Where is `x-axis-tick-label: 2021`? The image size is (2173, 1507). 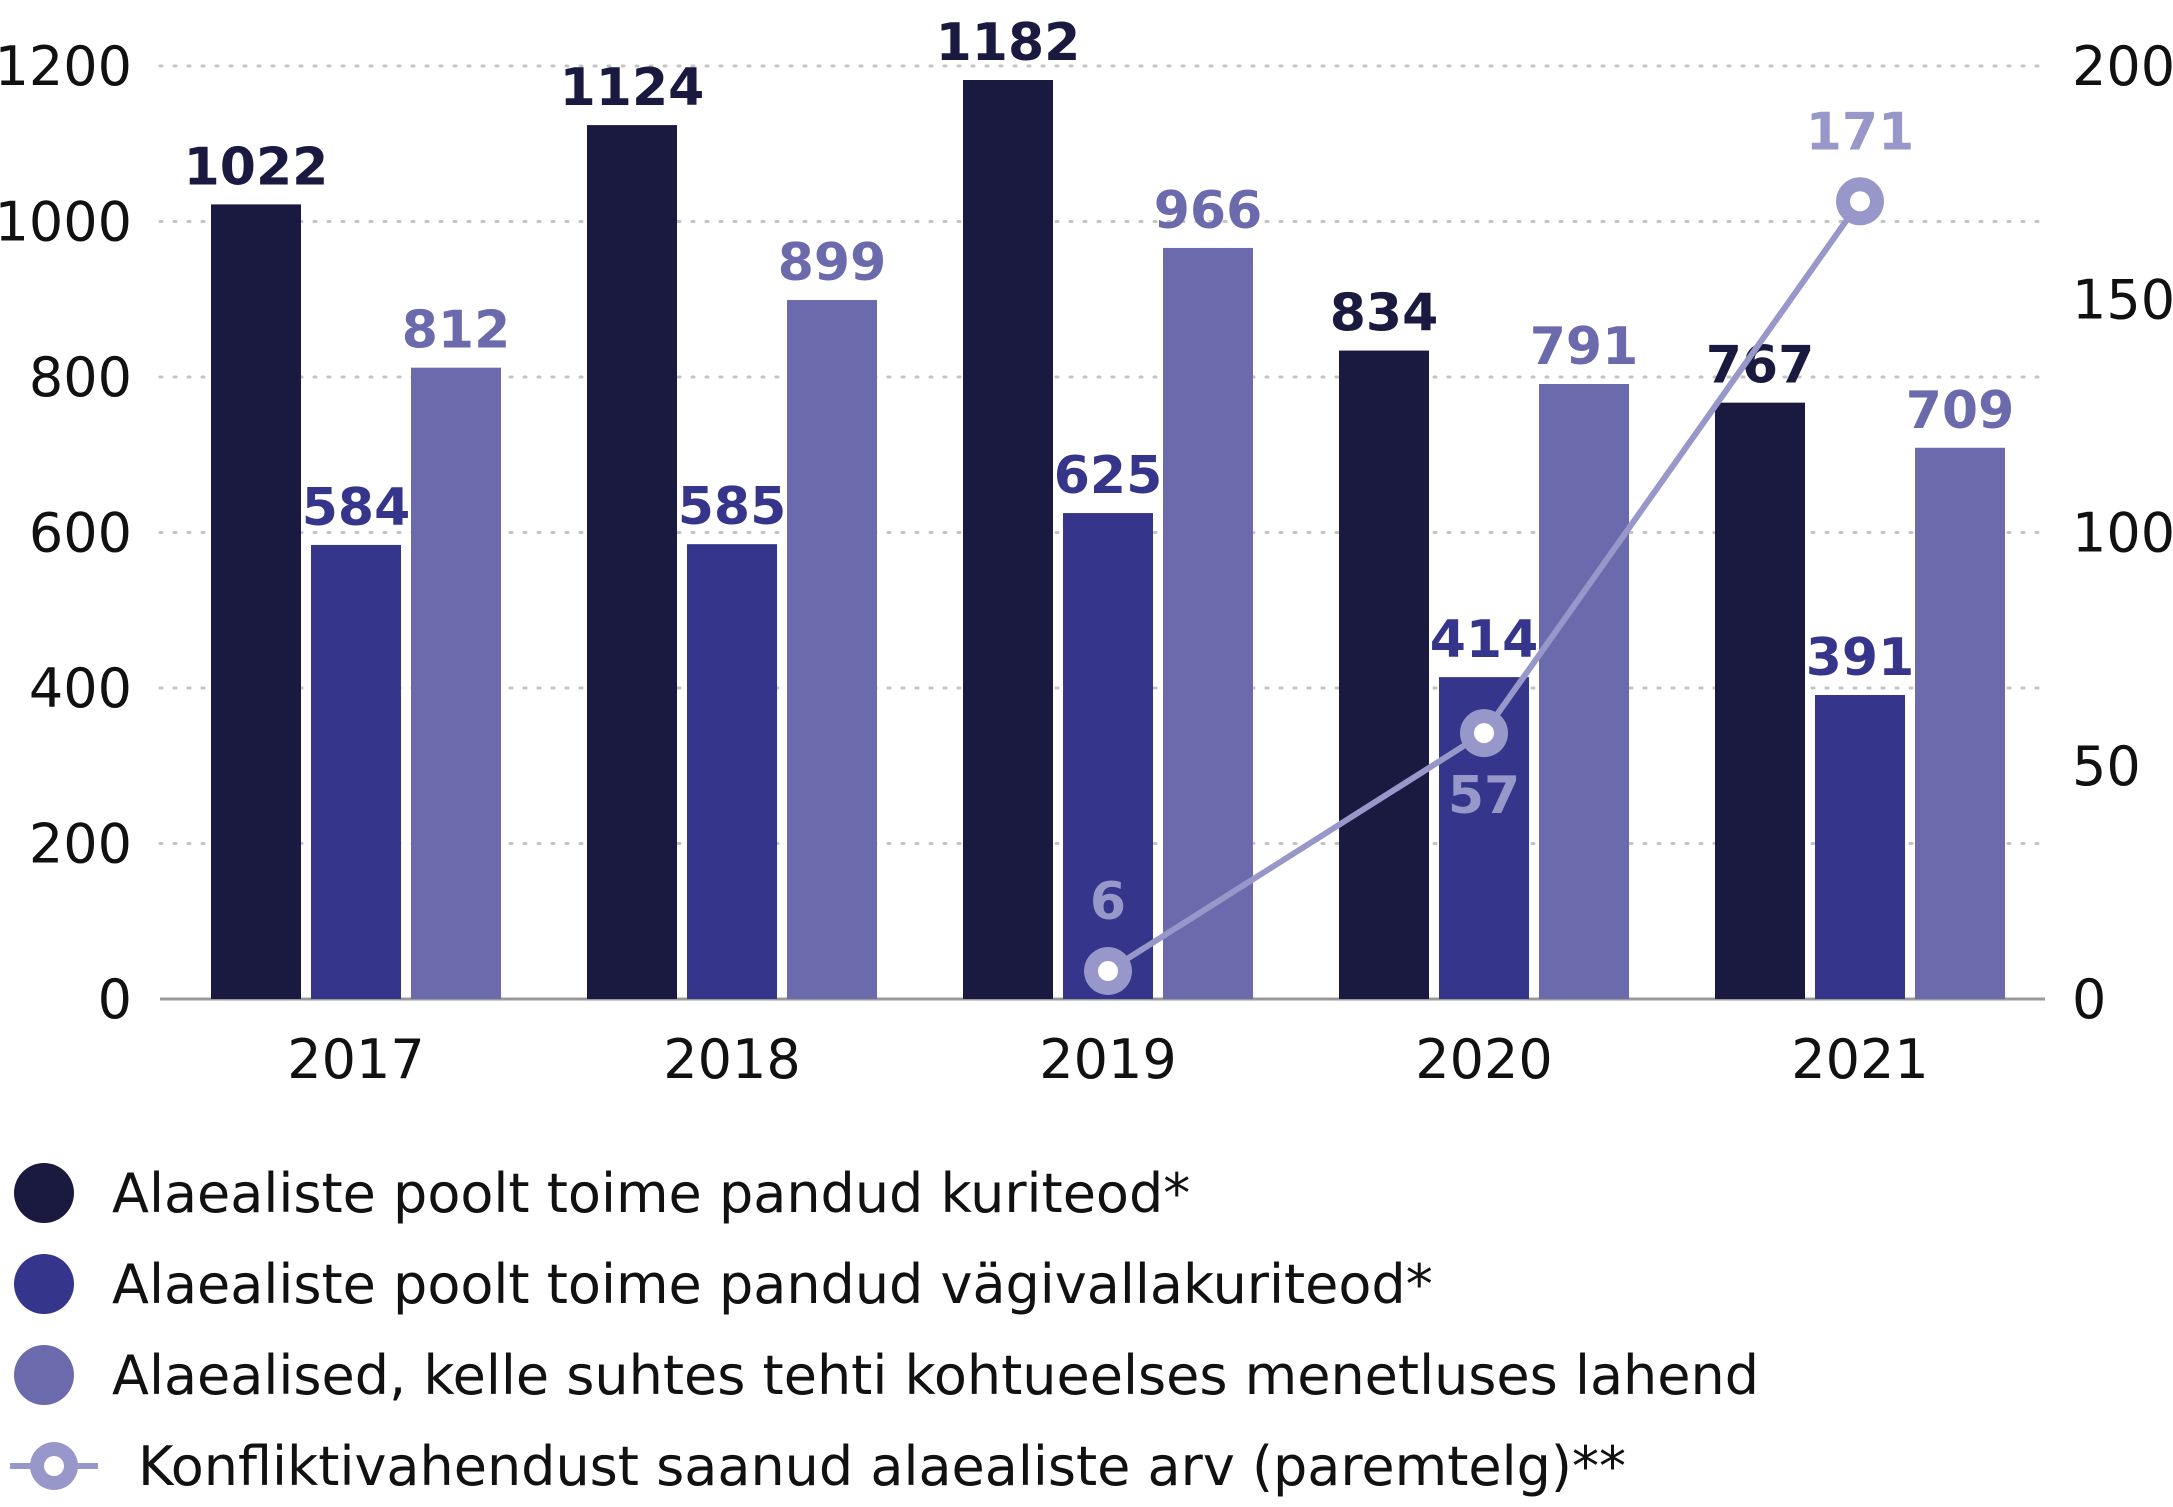
x-axis-tick-label: 2021 is located at coordinates (1859, 1059).